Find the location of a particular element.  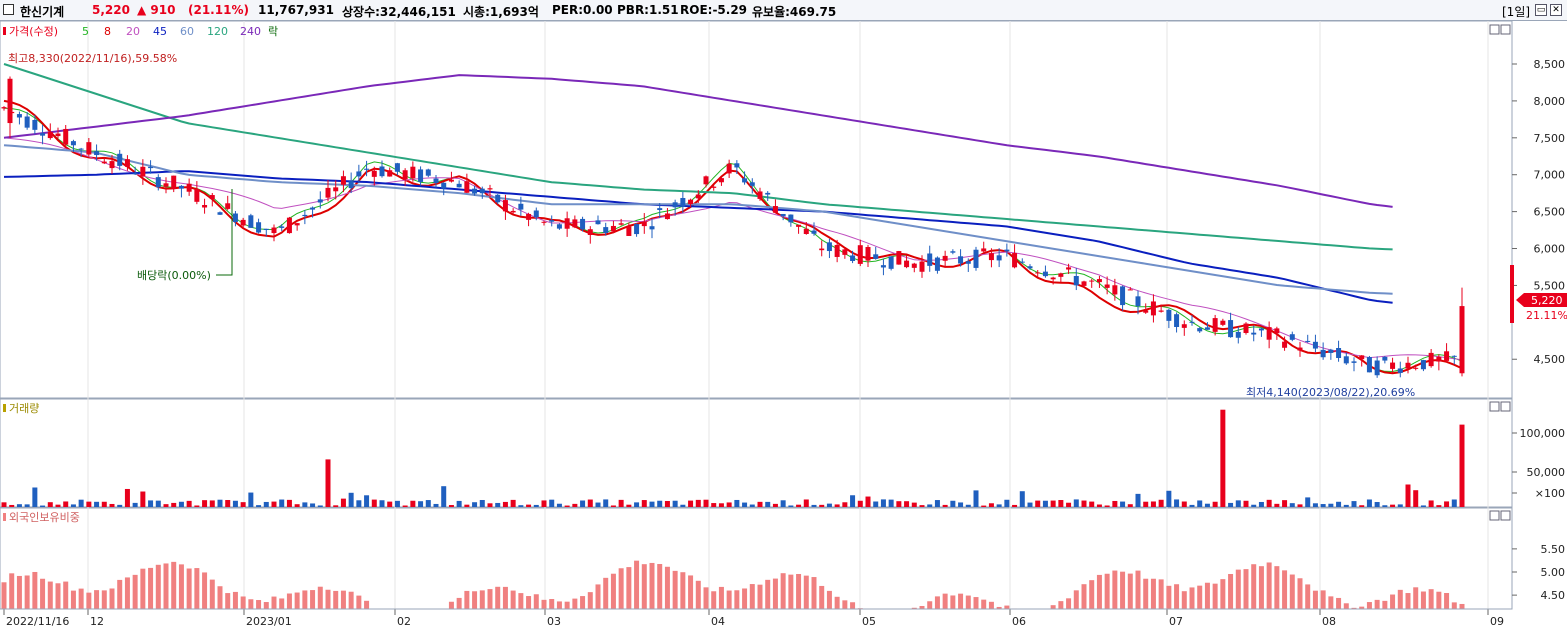

current-pct-tag-text: 21.11% is located at coordinates (1546, 315).